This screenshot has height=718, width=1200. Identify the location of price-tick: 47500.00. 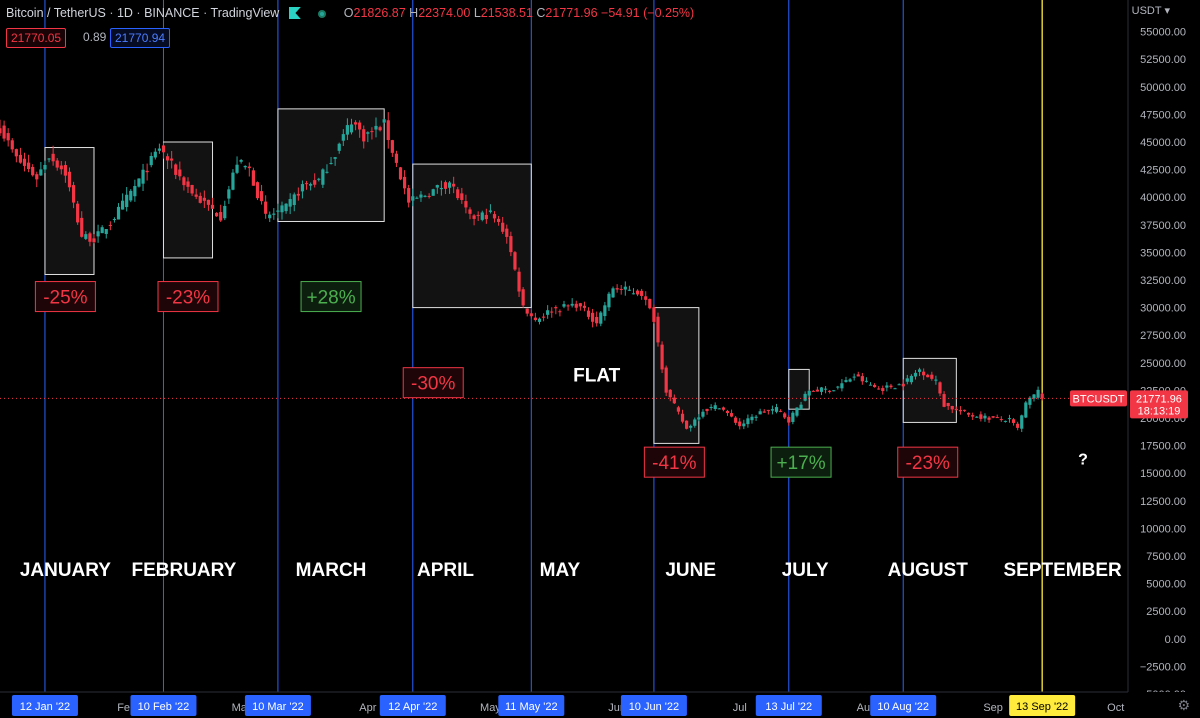
(1163, 115).